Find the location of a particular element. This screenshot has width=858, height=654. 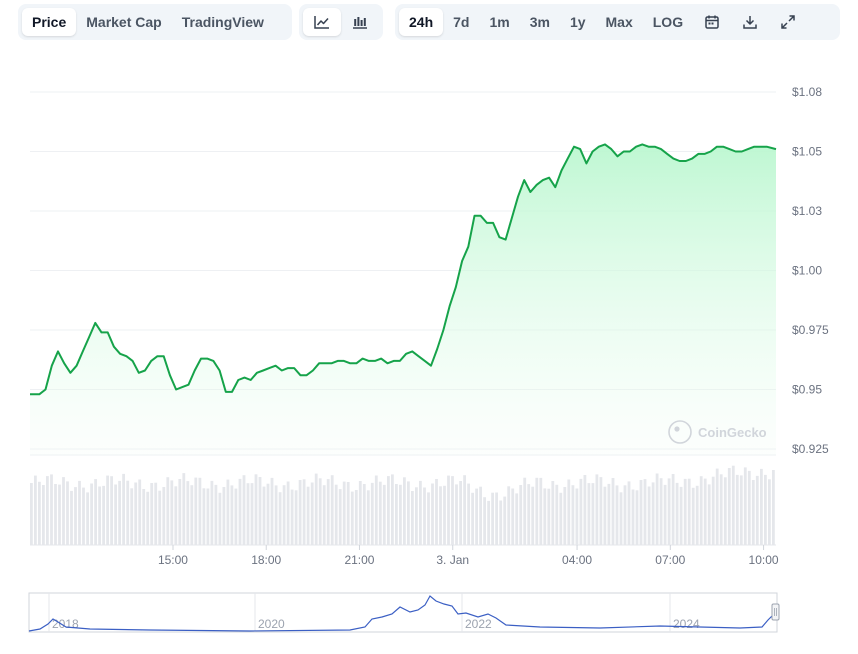

view-tabs: Price Market Cap TradingView is located at coordinates (155, 22).